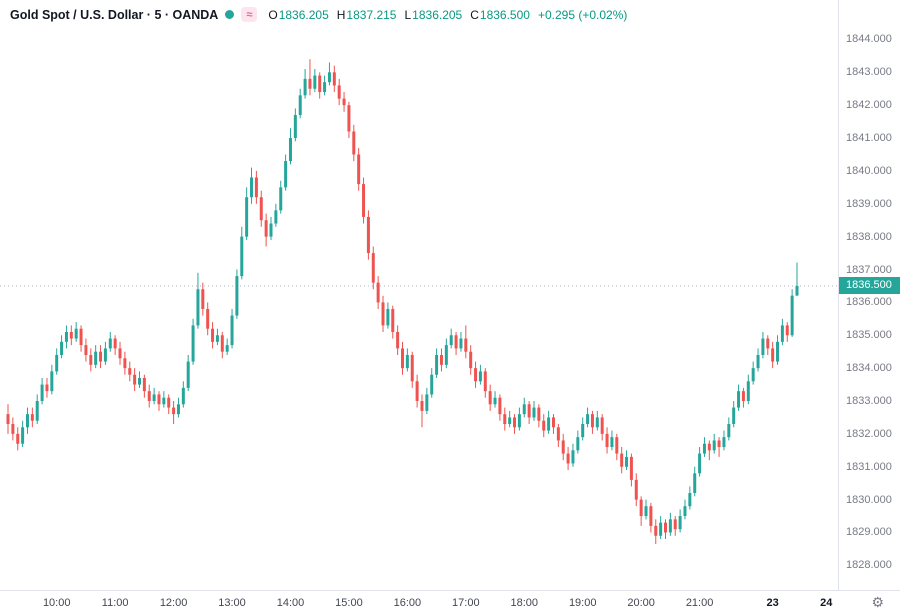  Describe the element at coordinates (869, 72) in the screenshot. I see `price-tick-label: 1843.000` at that location.